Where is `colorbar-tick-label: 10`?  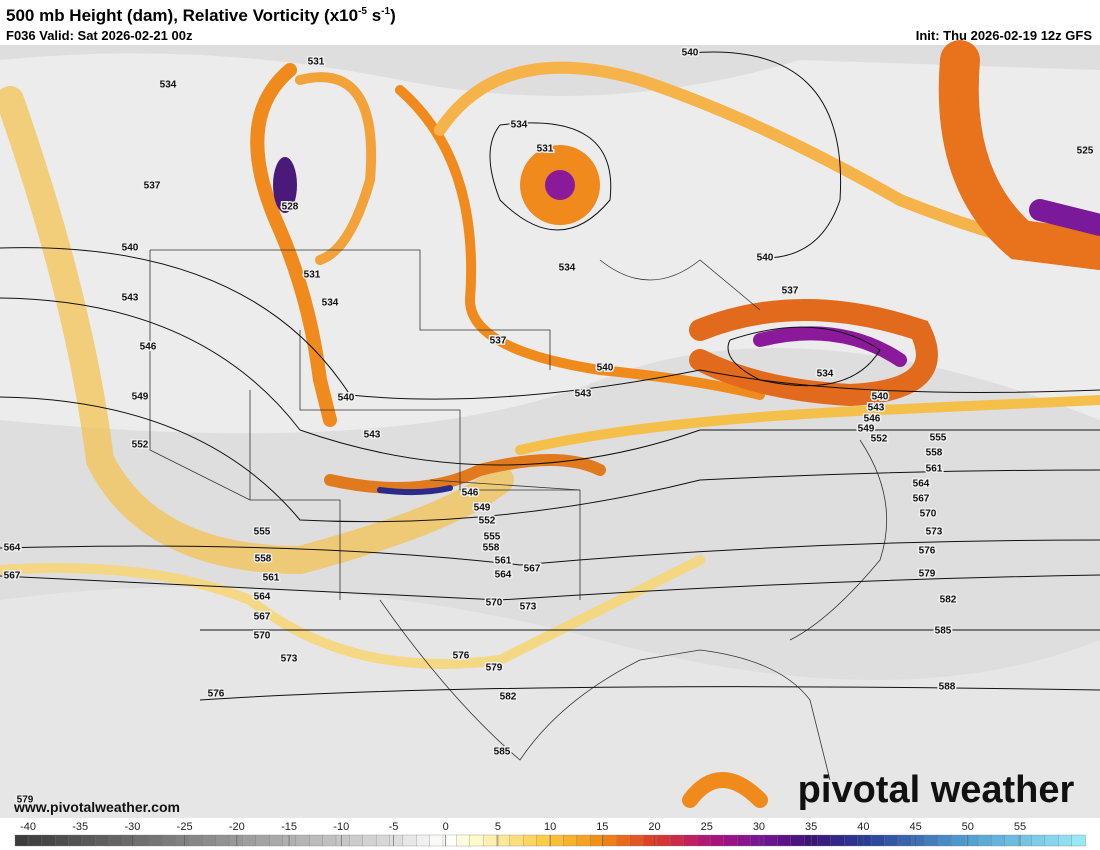
colorbar-tick-label: 10 is located at coordinates (550, 827).